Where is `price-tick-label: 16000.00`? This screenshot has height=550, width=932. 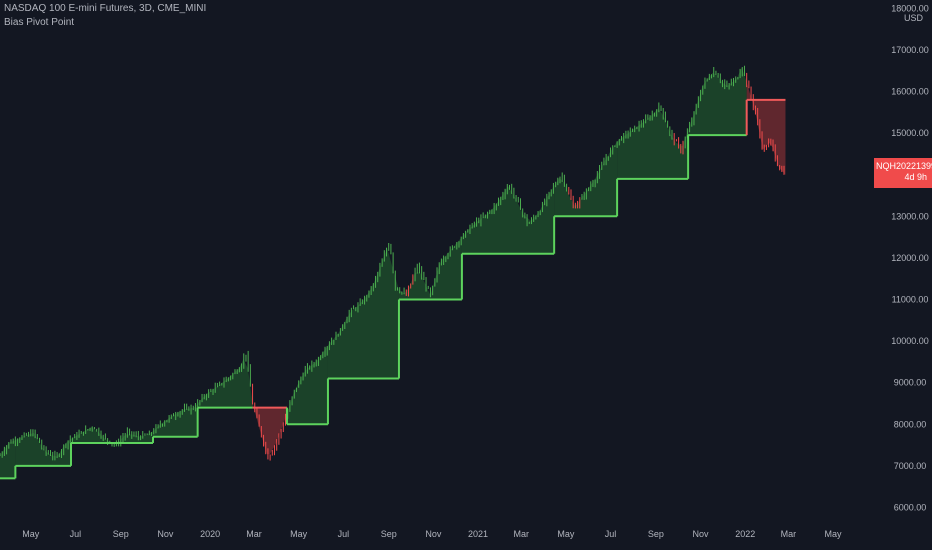 price-tick-label: 16000.00 is located at coordinates (910, 92).